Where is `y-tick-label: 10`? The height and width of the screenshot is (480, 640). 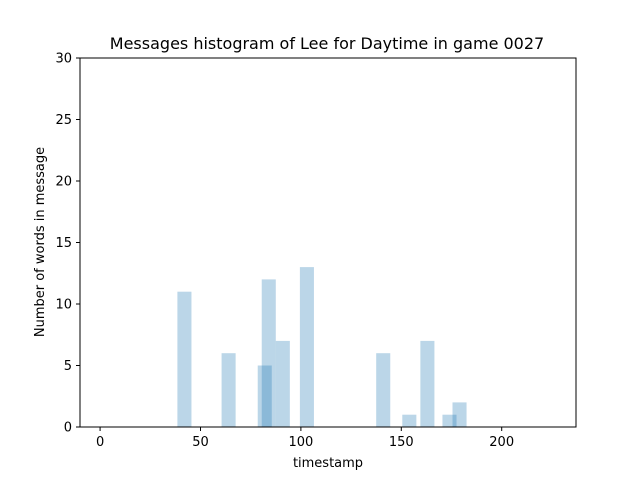 y-tick-label: 10 is located at coordinates (63, 305).